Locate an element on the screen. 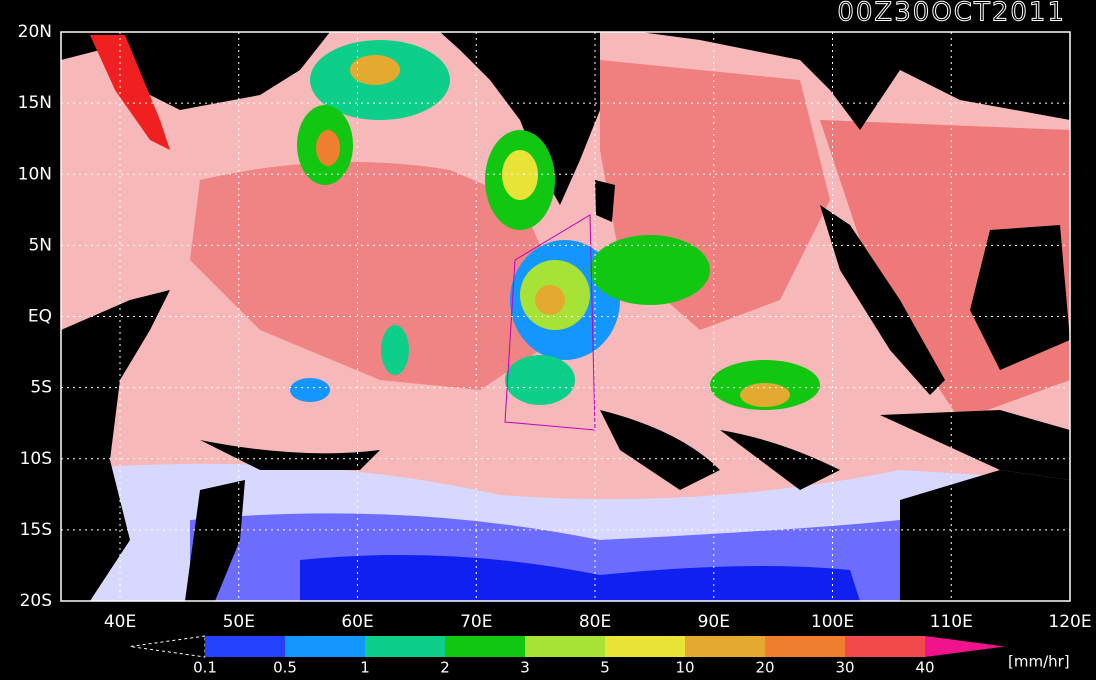  land-madagascar is located at coordinates (215, 540).